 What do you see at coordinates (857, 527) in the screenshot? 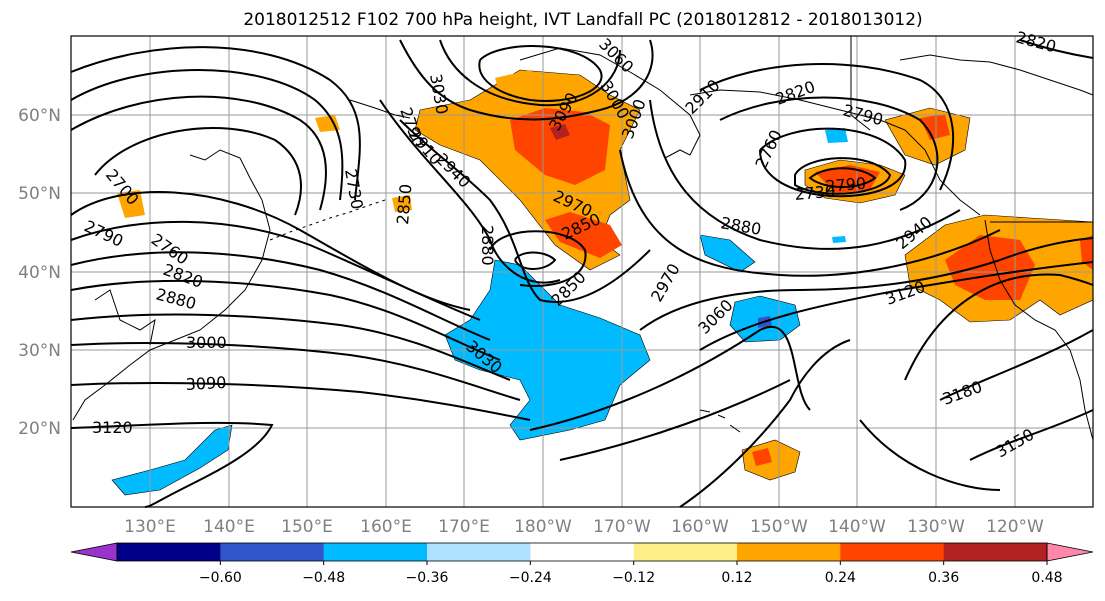
I see `lon-label: 140°W` at bounding box center [857, 527].